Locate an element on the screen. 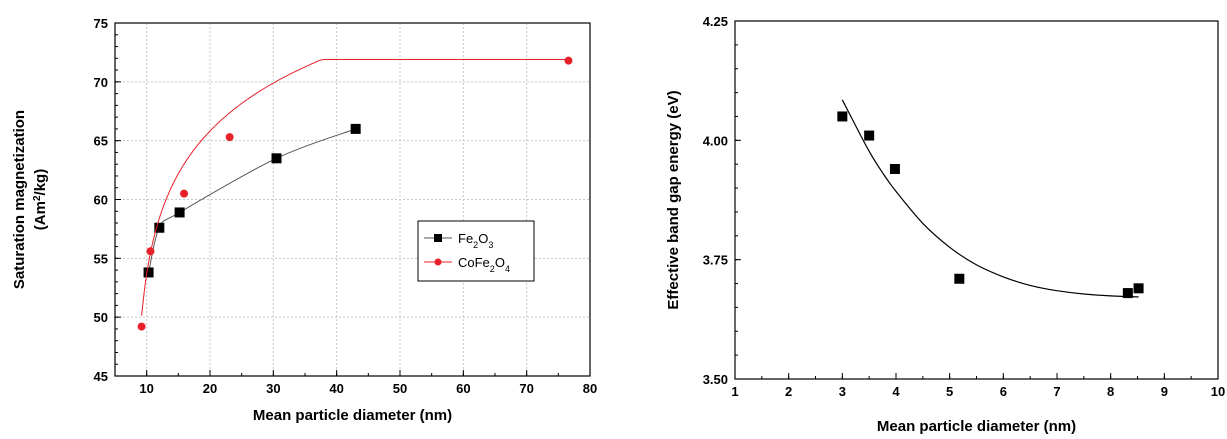 The image size is (1227, 439). y-tick-label: 3.50 is located at coordinates (715, 379).